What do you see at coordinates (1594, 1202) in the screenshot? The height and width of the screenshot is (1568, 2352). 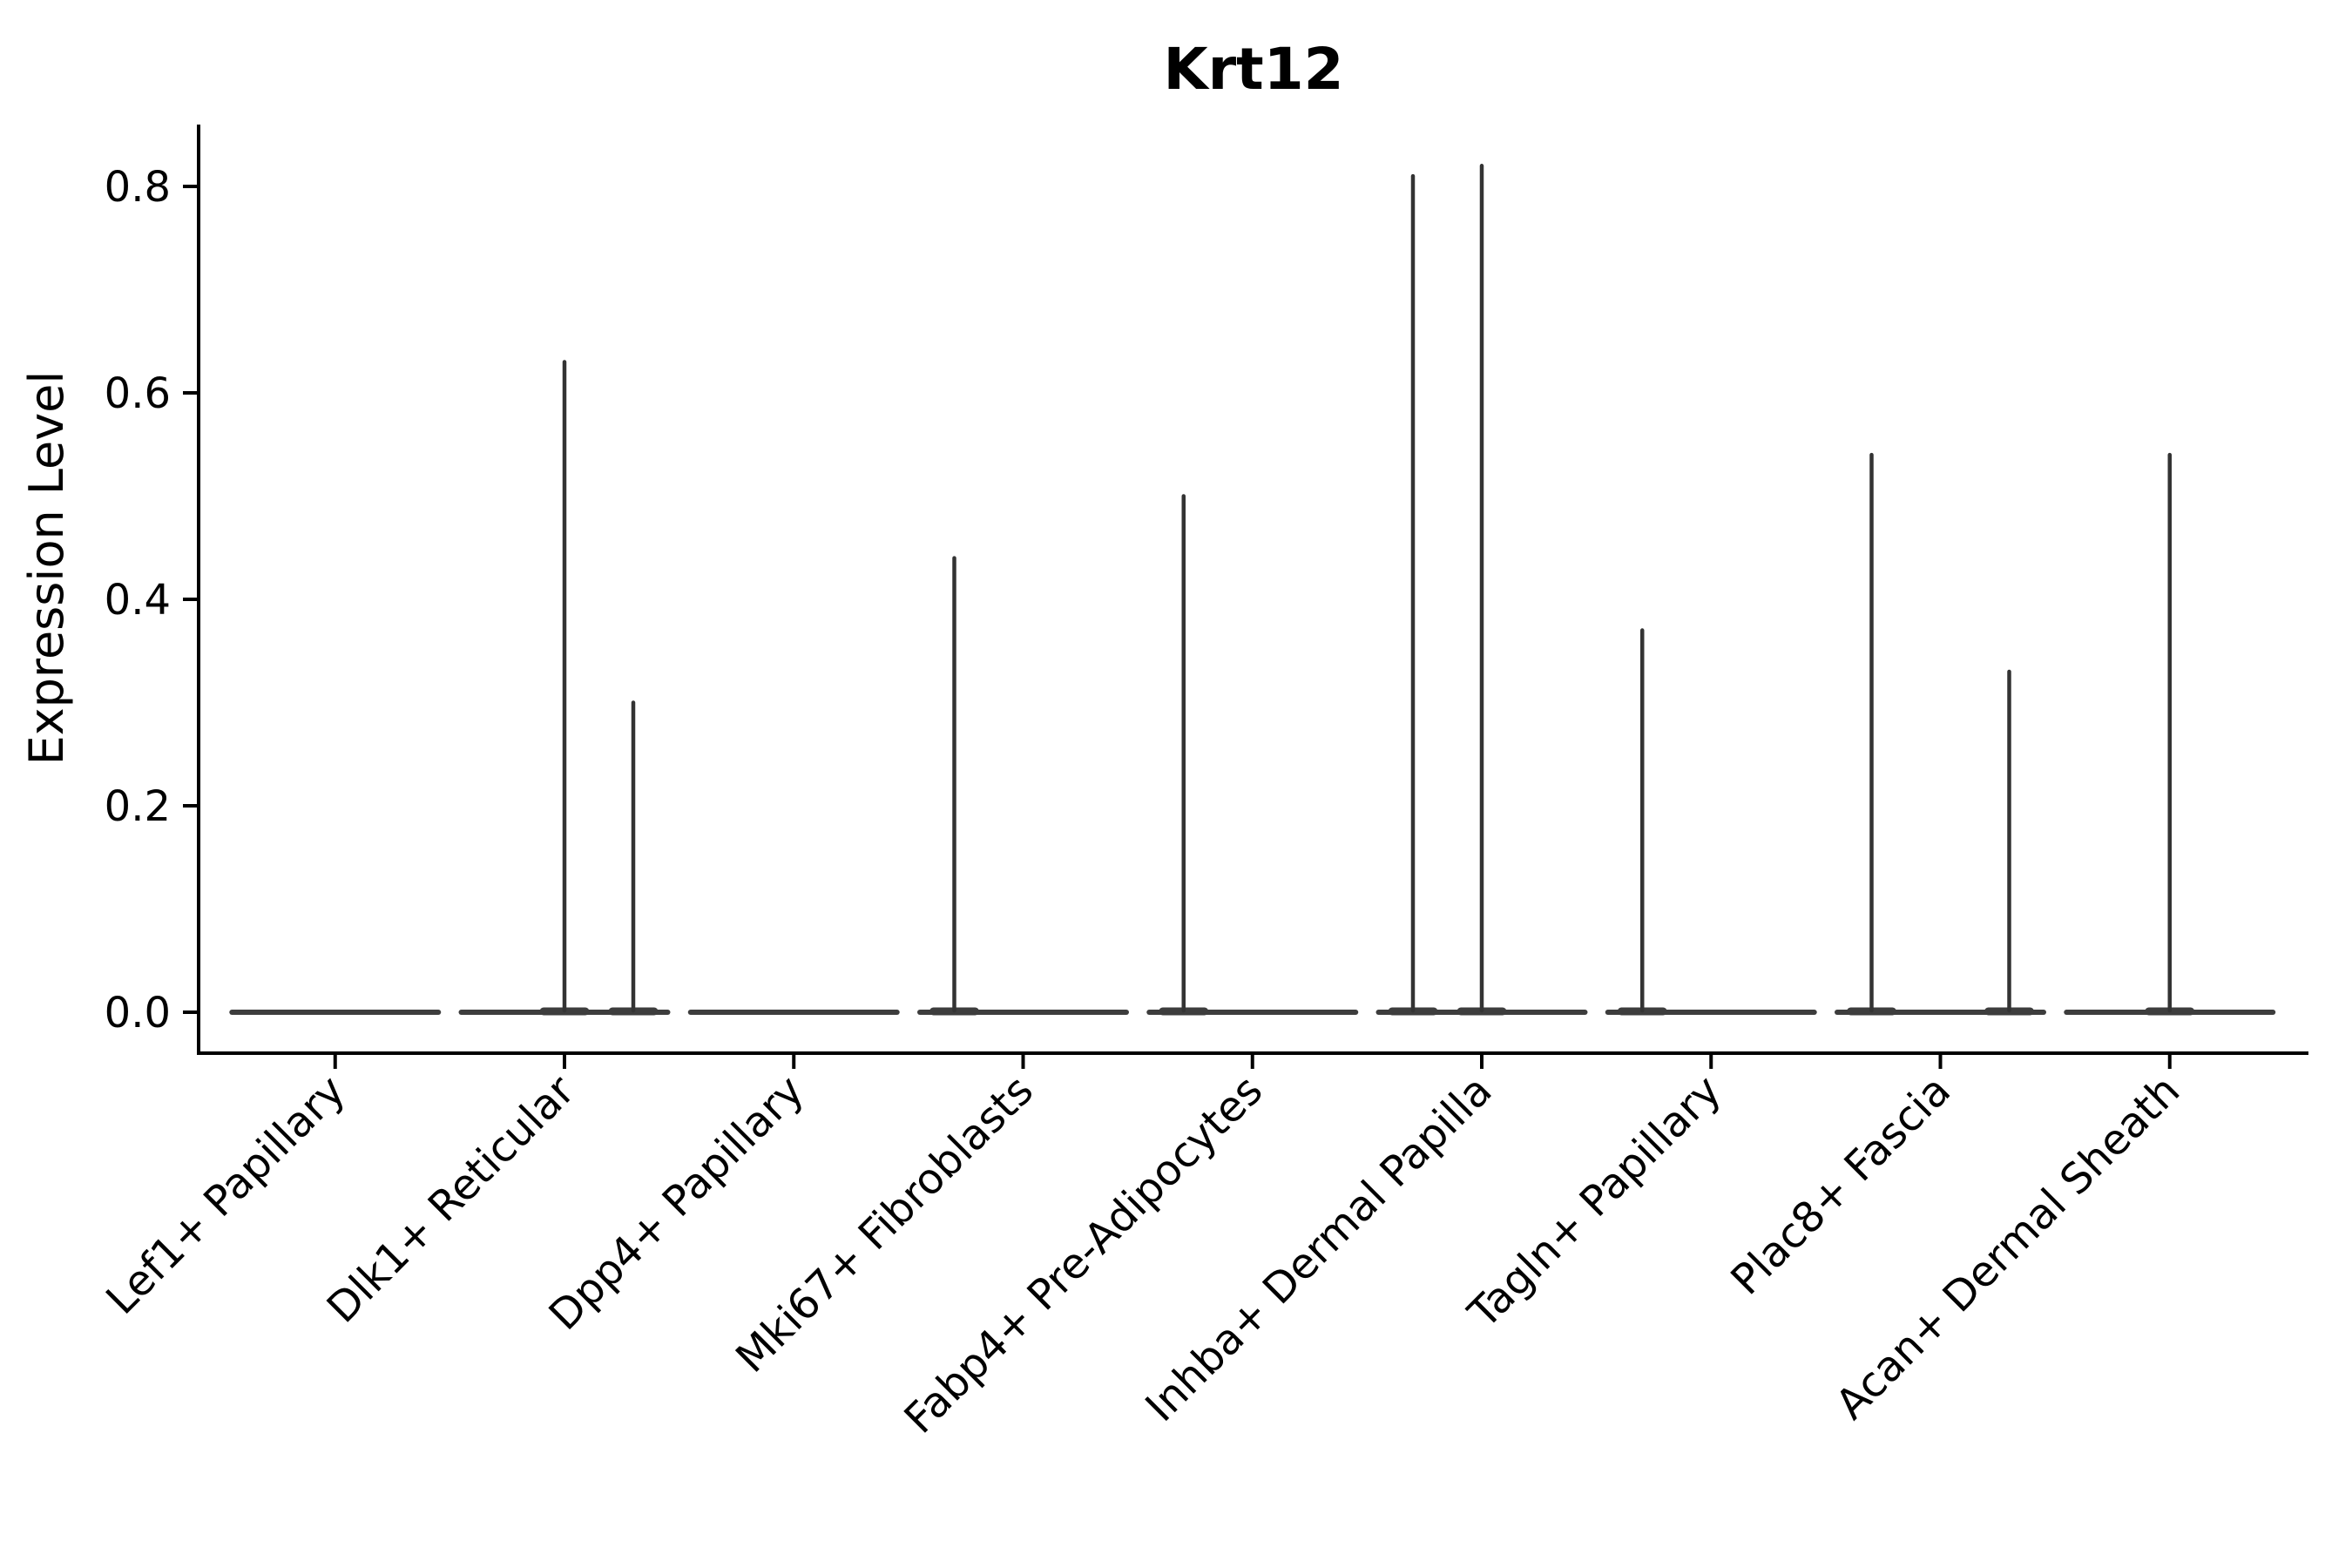 I see `x-tick-label: Tagln+ Papillary` at bounding box center [1594, 1202].